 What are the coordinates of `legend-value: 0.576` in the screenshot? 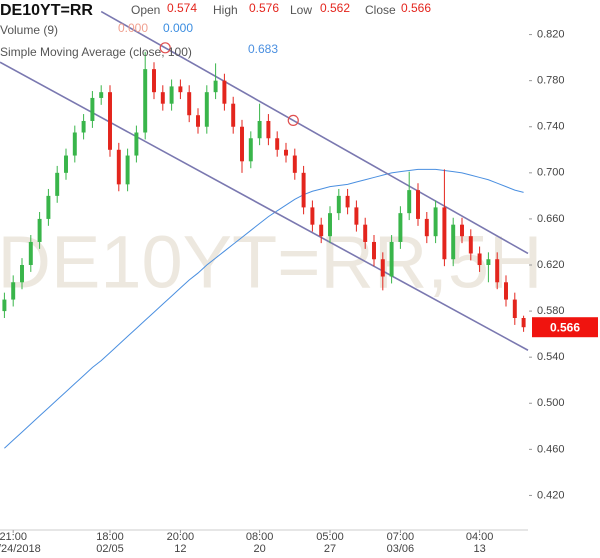 It's located at (264, 8).